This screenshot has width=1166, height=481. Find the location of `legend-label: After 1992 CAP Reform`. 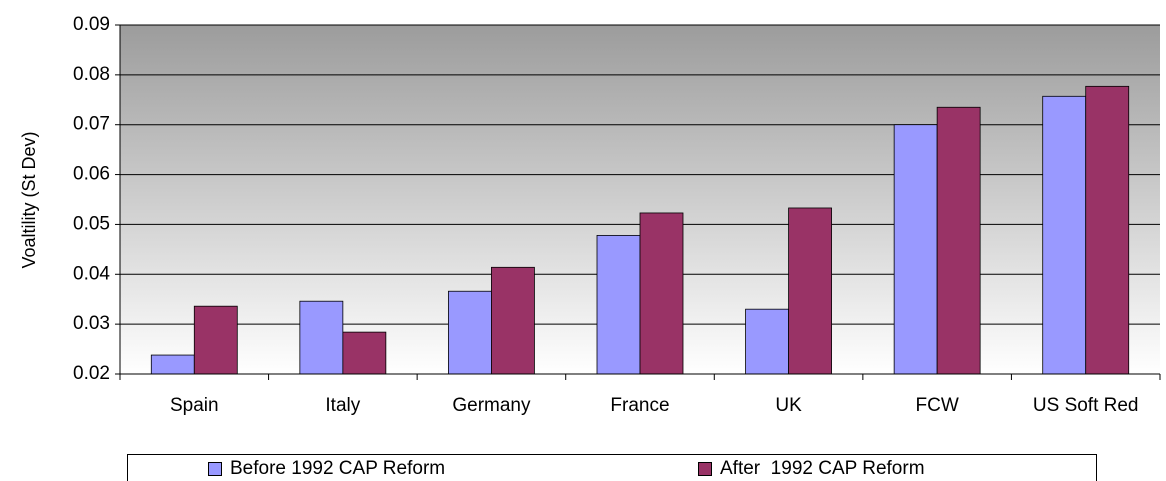

legend-label: After 1992 CAP Reform is located at coordinates (822, 468).